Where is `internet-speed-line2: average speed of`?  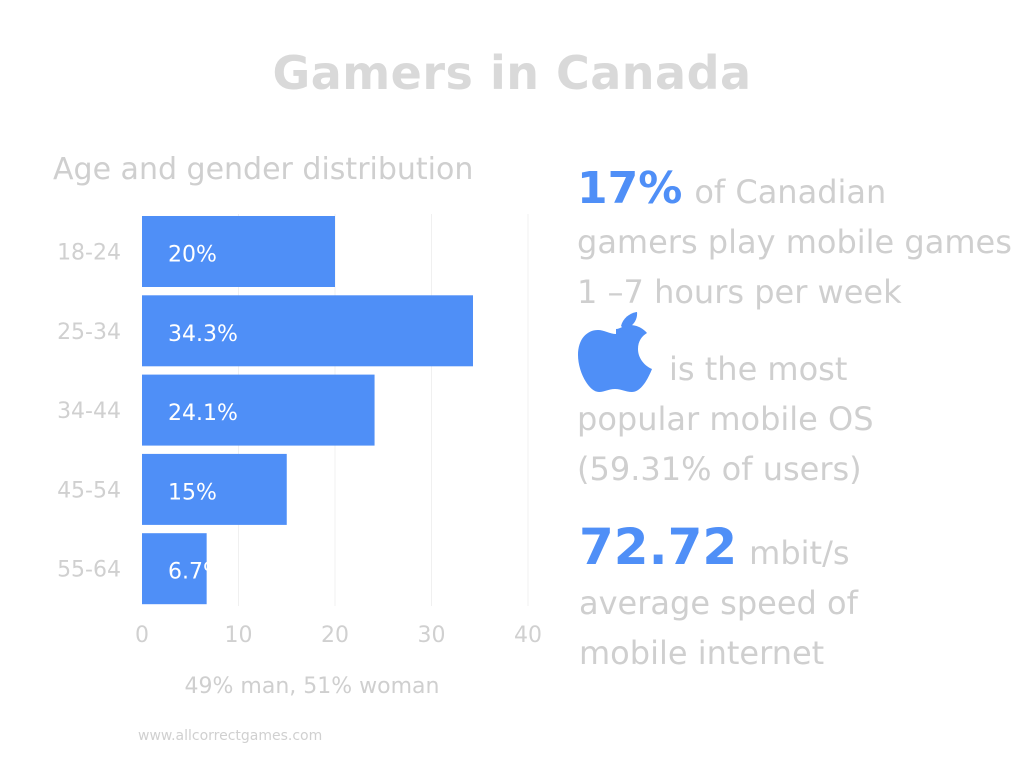 internet-speed-line2: average speed of is located at coordinates (718, 603).